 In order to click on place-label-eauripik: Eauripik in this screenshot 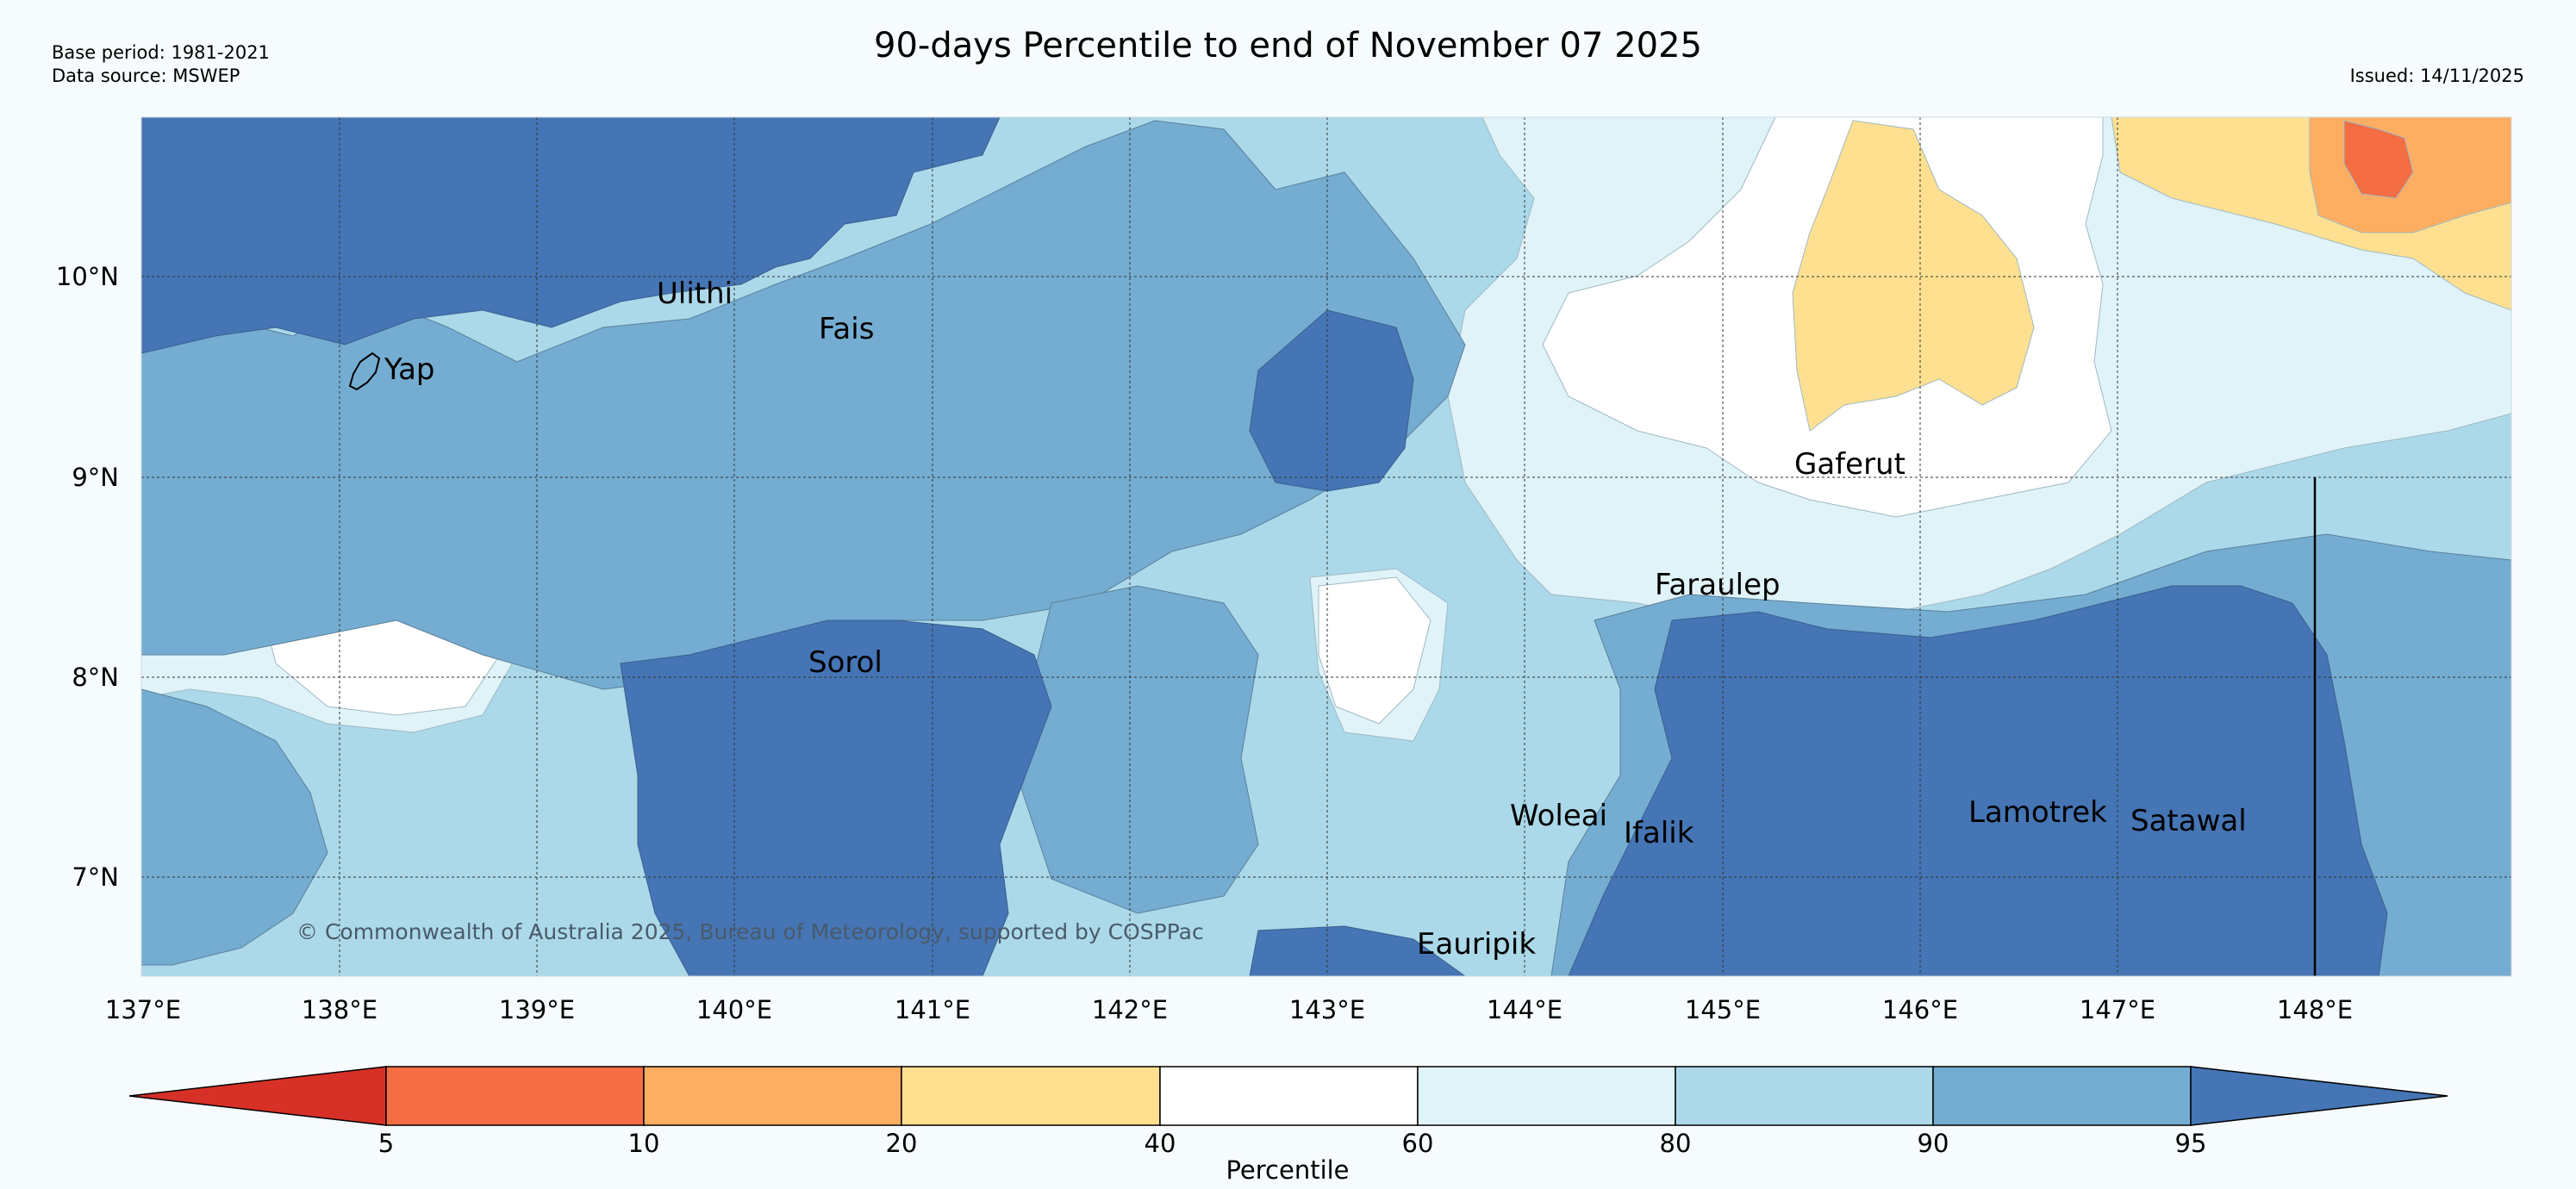, I will do `click(1476, 945)`.